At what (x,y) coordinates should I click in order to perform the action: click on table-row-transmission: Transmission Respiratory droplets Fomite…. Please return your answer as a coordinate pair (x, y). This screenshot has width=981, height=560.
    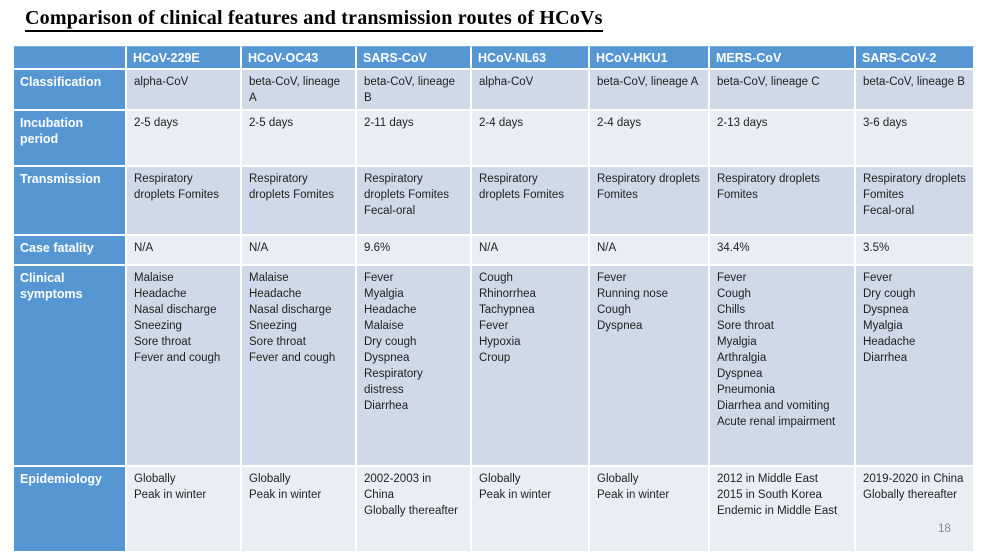
    Looking at the image, I should click on (494, 201).